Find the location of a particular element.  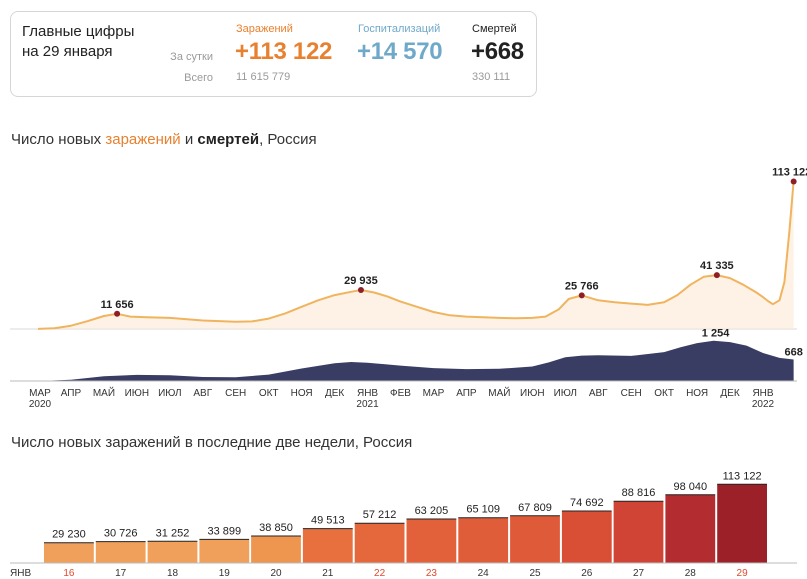

bar-value-label: 65 109 is located at coordinates (483, 510).